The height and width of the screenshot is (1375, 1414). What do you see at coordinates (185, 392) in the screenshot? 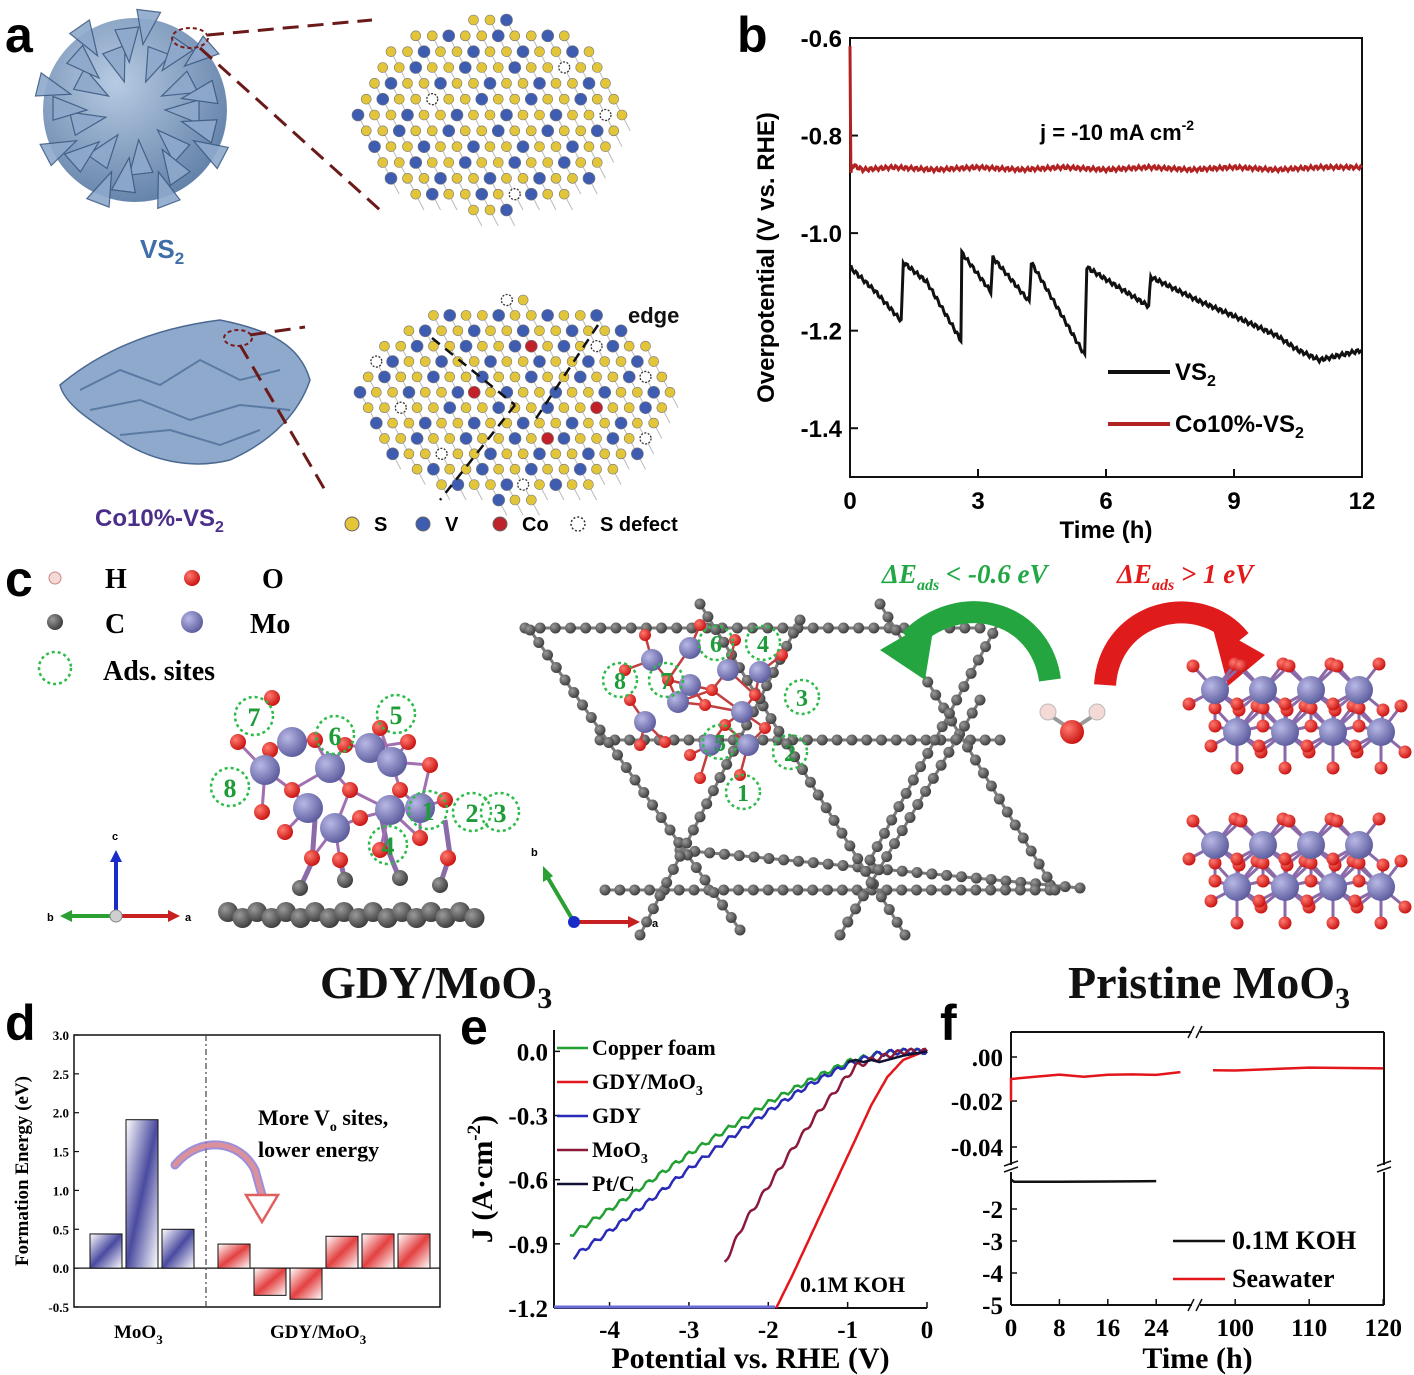
I see `co-vs2-nanosheet-image` at bounding box center [185, 392].